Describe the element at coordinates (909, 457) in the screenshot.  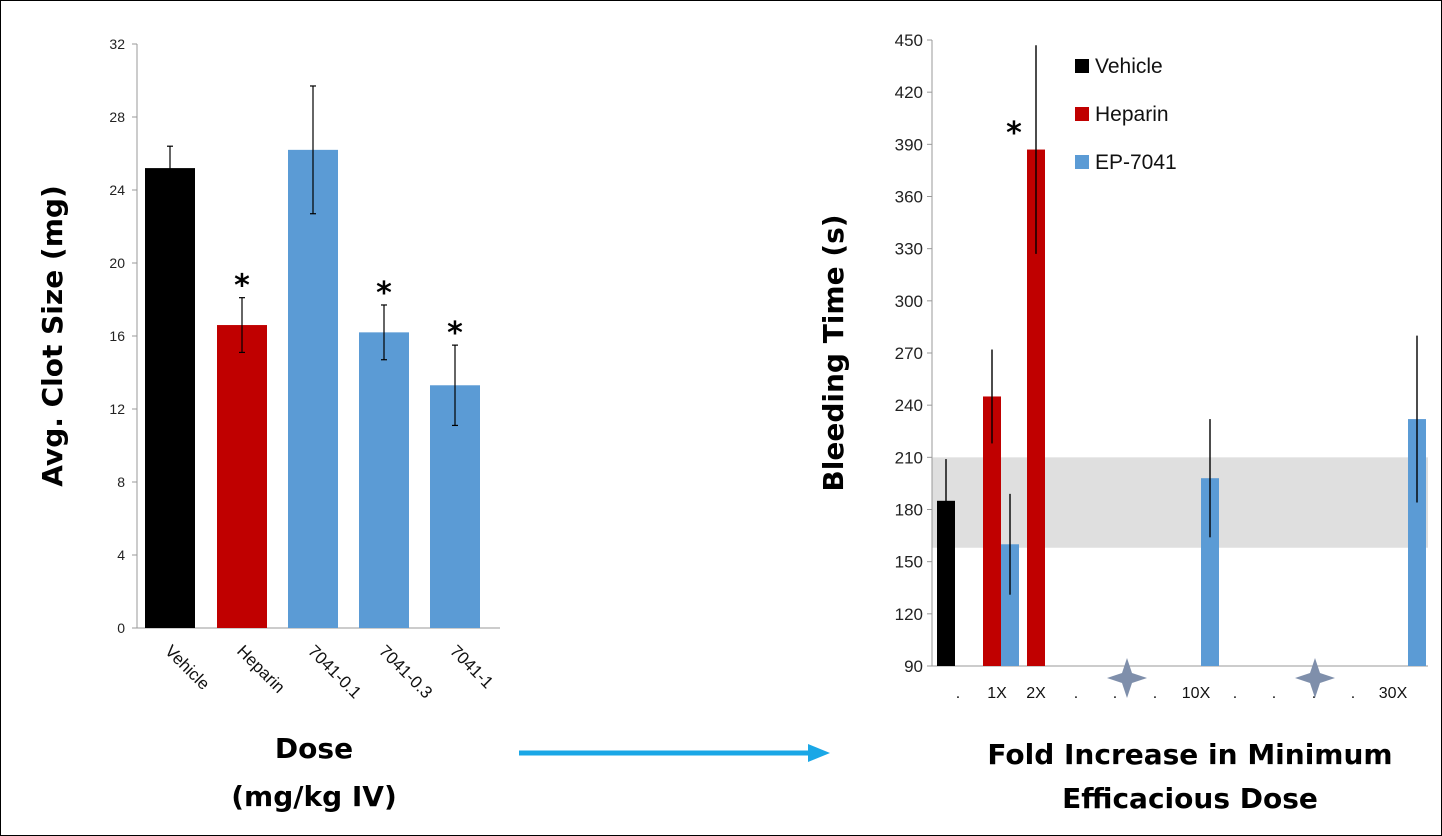
I see `bleeding-time-y-tick-label: 210` at that location.